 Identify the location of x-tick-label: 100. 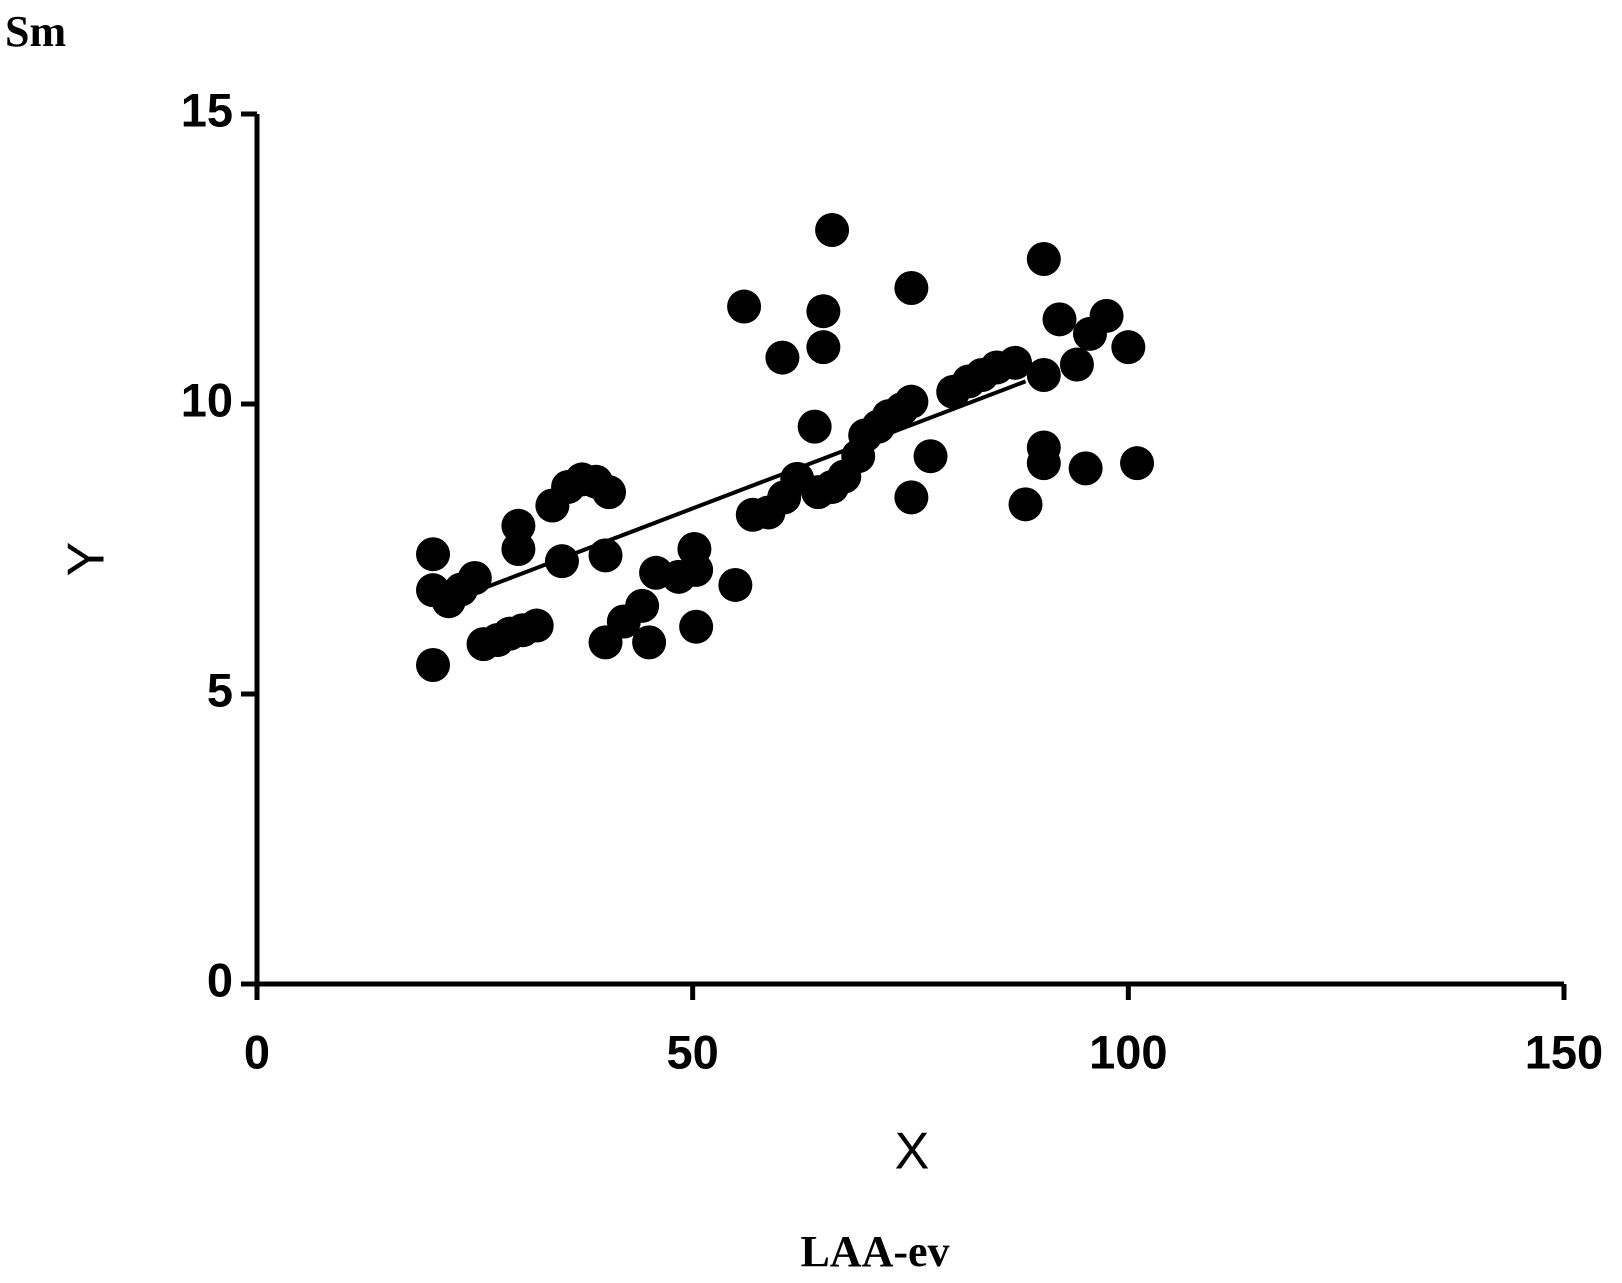
(1128, 1051).